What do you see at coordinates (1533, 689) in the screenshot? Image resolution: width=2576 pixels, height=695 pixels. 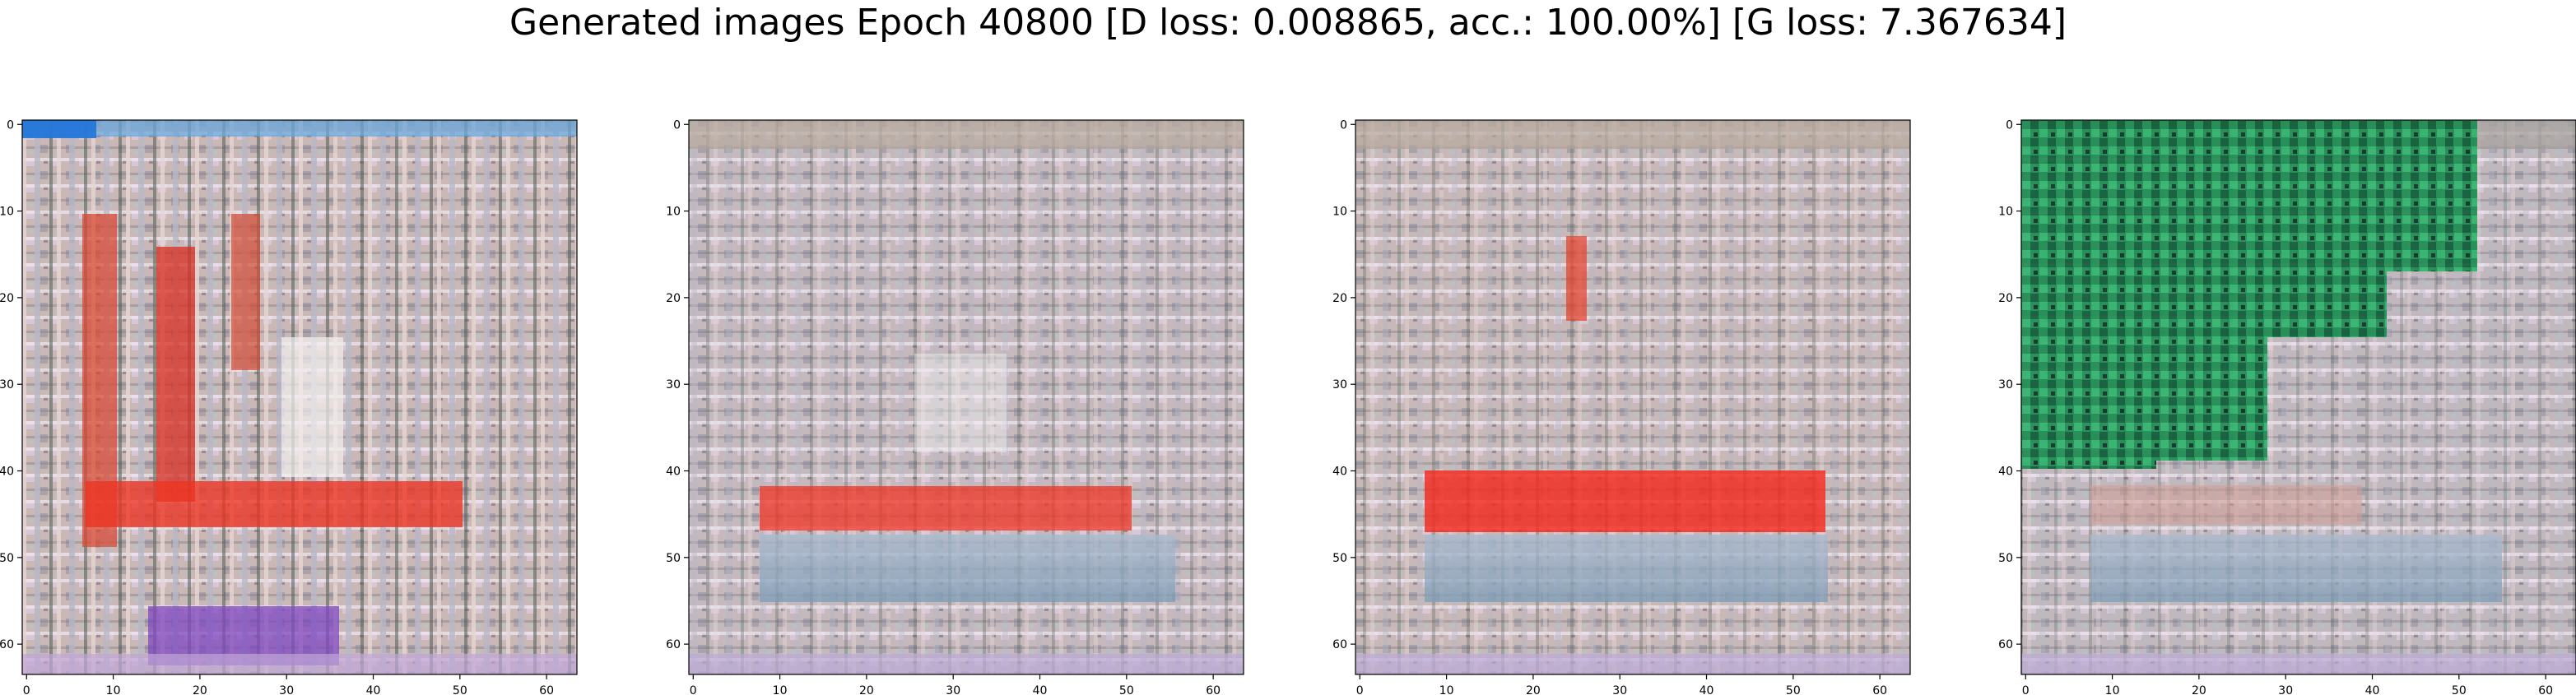 I see `x-tick-label-3-20: 20` at bounding box center [1533, 689].